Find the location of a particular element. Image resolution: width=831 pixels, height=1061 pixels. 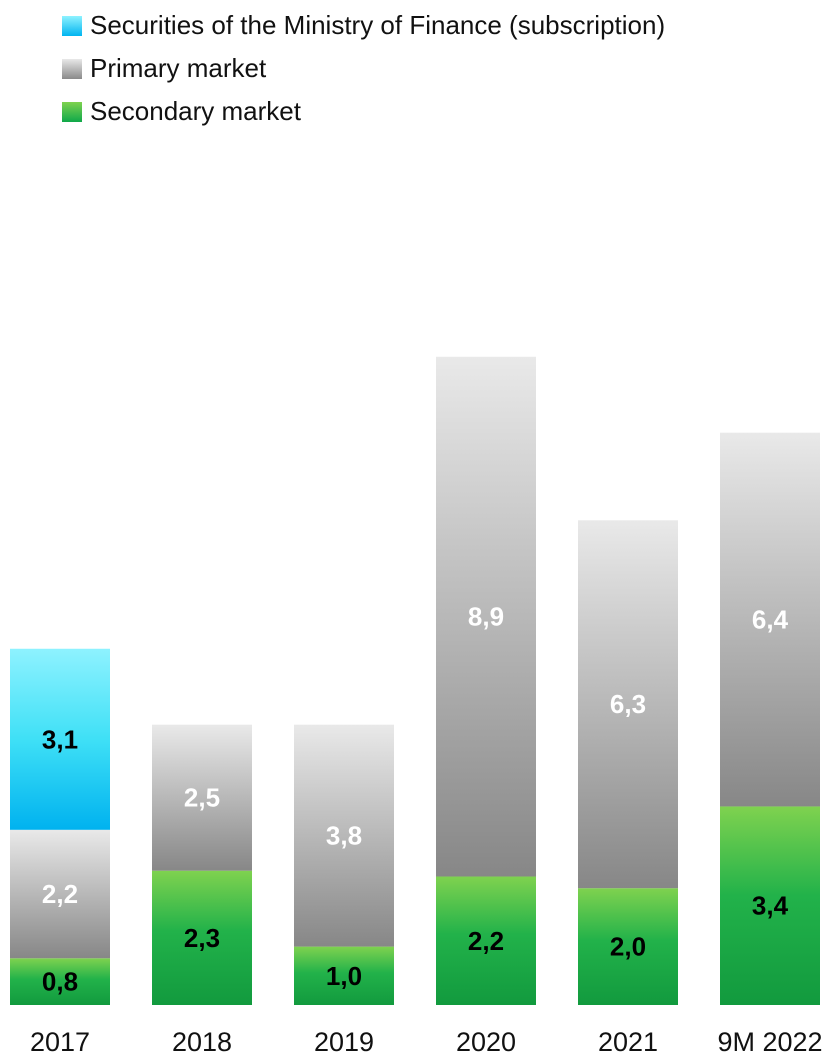

bar-primary-2019 is located at coordinates (344, 835).